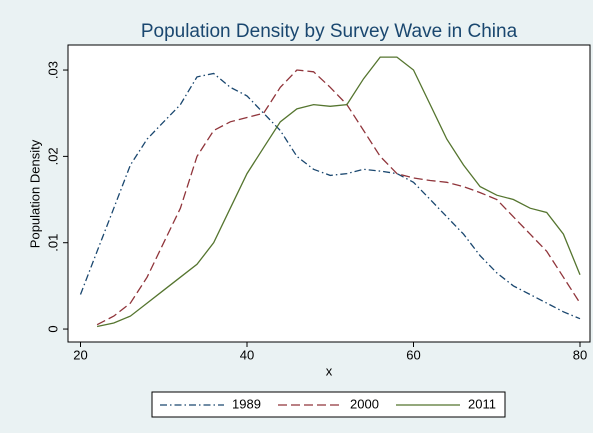  Describe the element at coordinates (364, 403) in the screenshot. I see `legend-label: 2000` at that location.